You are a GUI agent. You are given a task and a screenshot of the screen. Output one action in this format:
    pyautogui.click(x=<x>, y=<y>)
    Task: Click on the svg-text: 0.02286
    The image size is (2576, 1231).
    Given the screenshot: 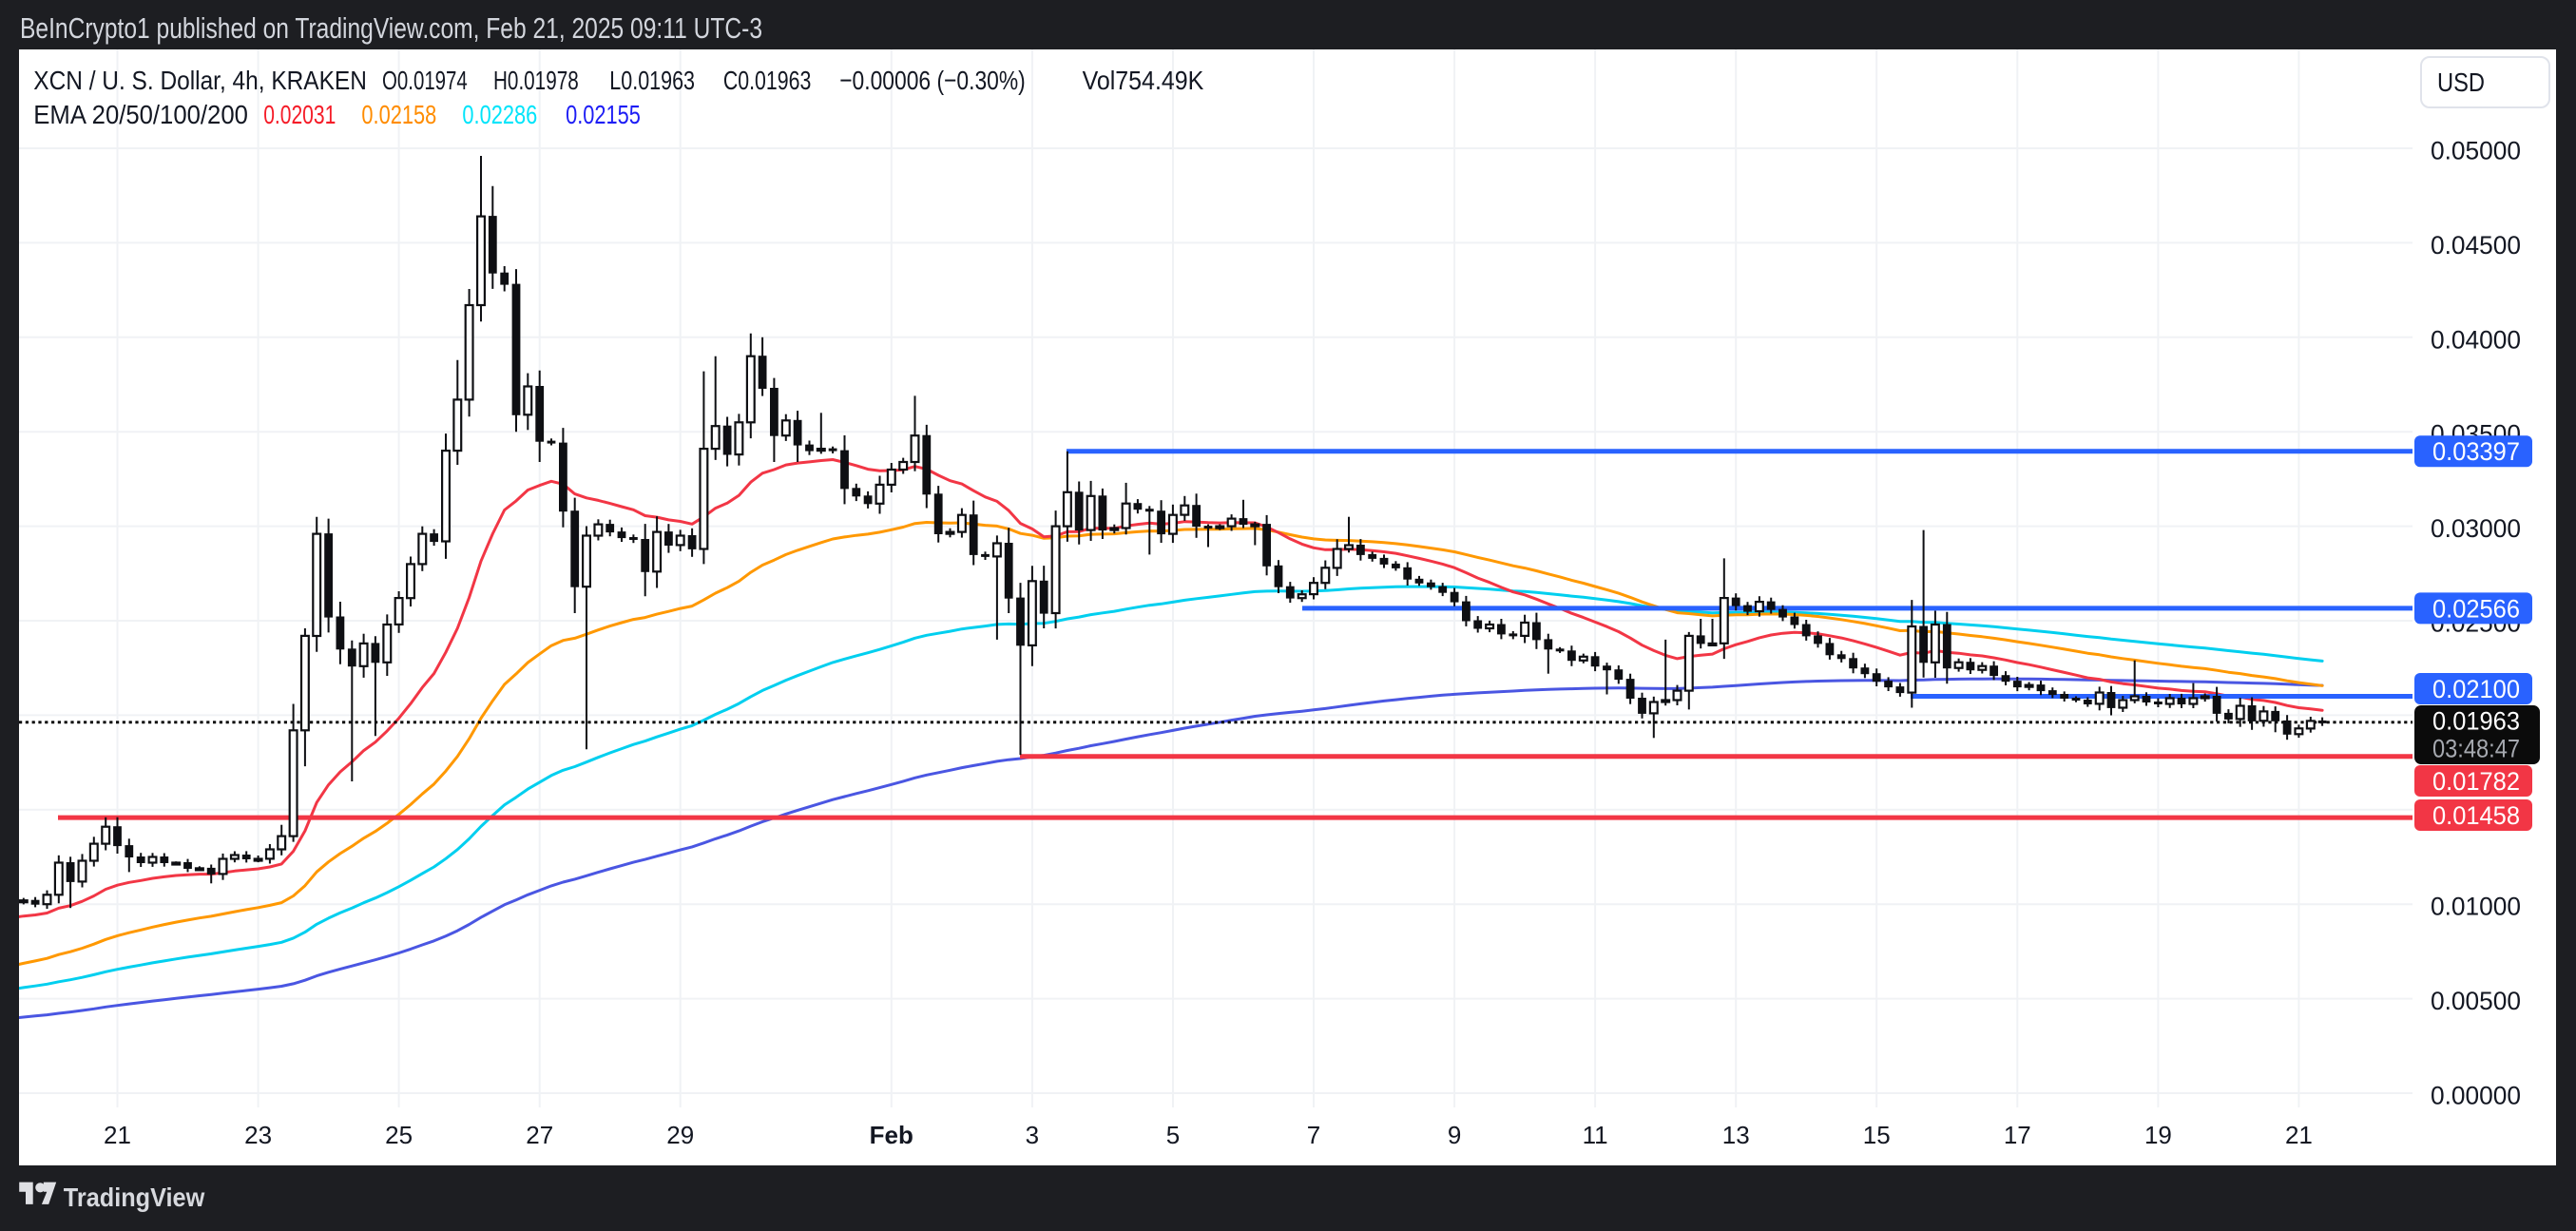 What is the action you would take?
    pyautogui.click(x=499, y=114)
    